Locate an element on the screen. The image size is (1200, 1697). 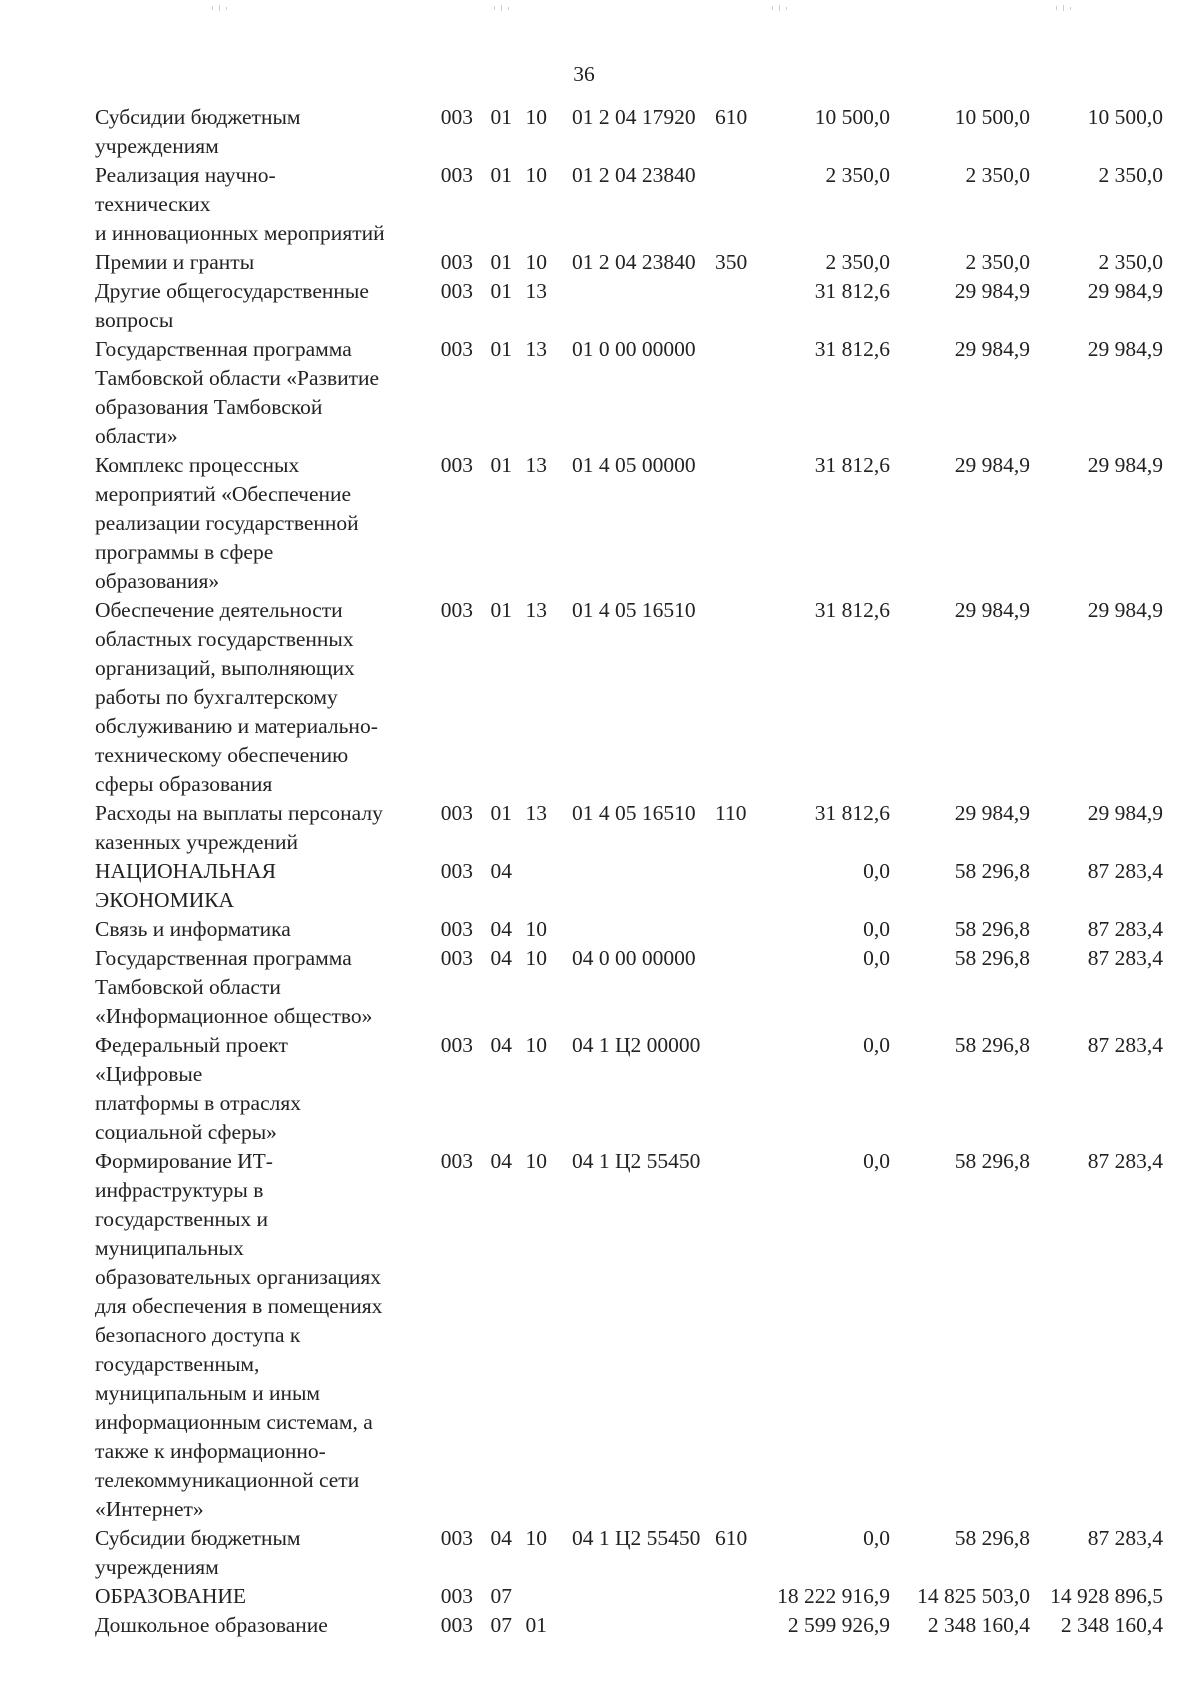
cell-target-article-code: 01 4 05 16510 is located at coordinates (634, 610).